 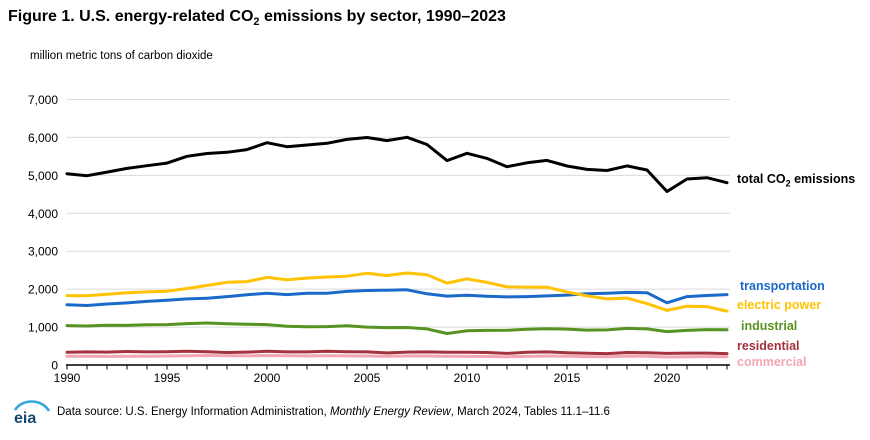 I want to click on y-tick-label: 7,000, so click(x=43, y=100).